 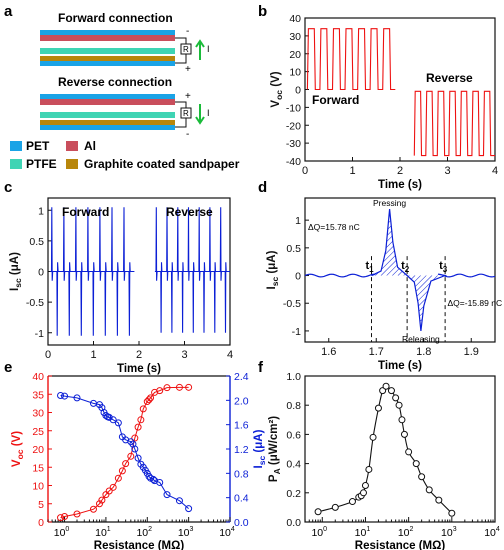 I want to click on panel-letter-e: e, so click(x=8, y=367).